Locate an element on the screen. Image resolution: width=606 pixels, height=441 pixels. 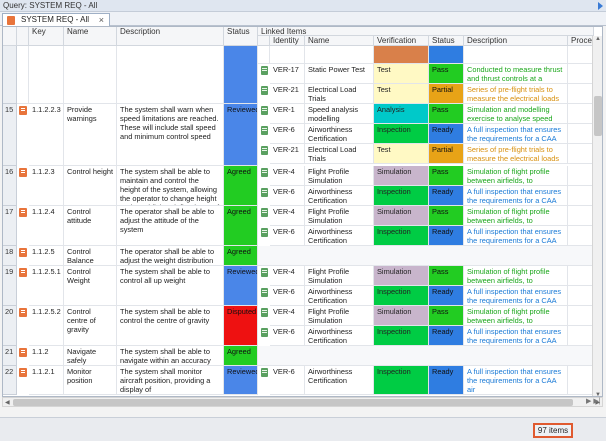
linked-identity-cell is located at coordinates (287, 55).